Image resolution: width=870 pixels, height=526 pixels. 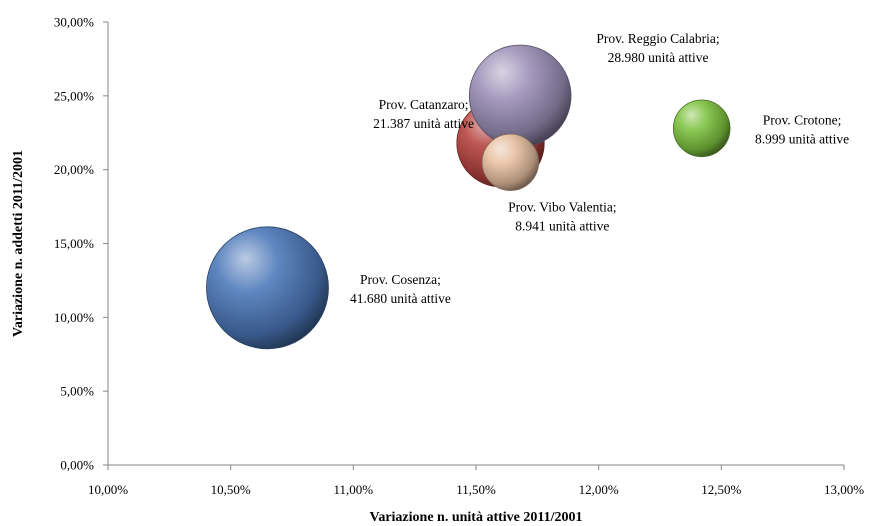 I want to click on x-tick-label: 13,00%, so click(x=844, y=489).